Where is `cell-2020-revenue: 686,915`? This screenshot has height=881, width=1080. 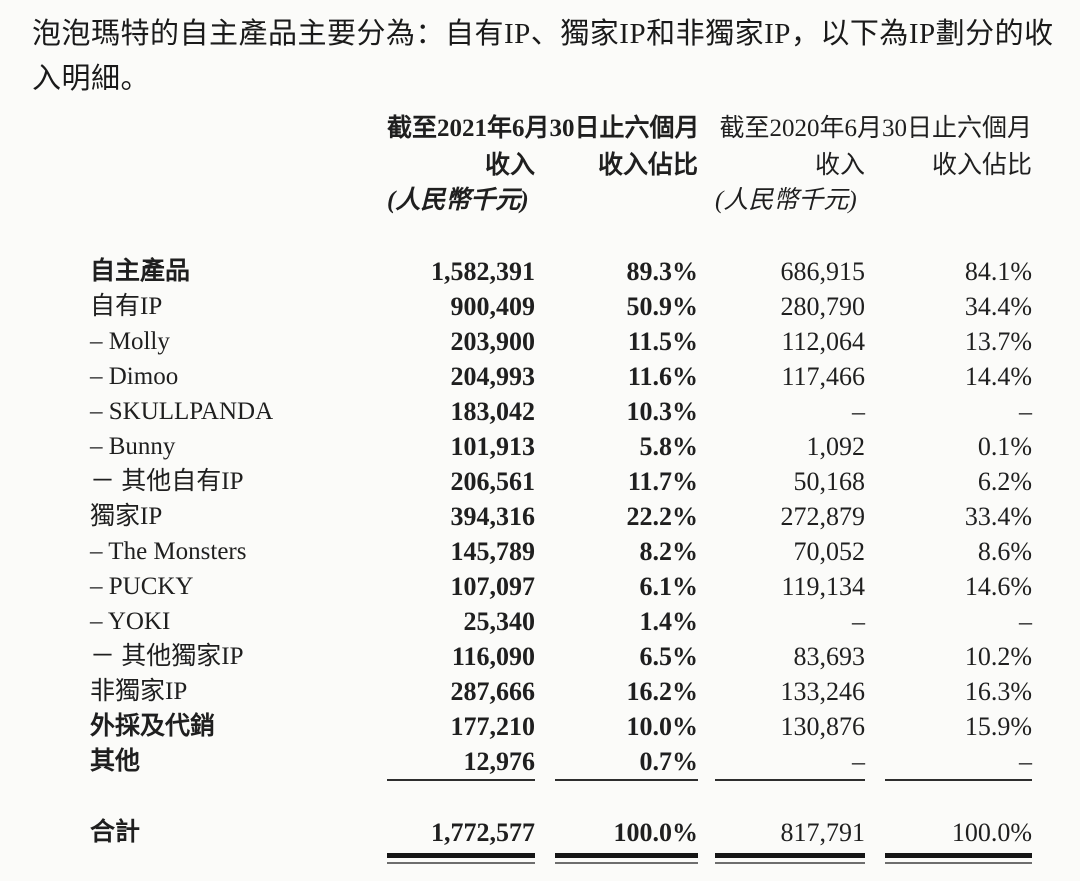
cell-2020-revenue: 686,915 is located at coordinates (823, 271).